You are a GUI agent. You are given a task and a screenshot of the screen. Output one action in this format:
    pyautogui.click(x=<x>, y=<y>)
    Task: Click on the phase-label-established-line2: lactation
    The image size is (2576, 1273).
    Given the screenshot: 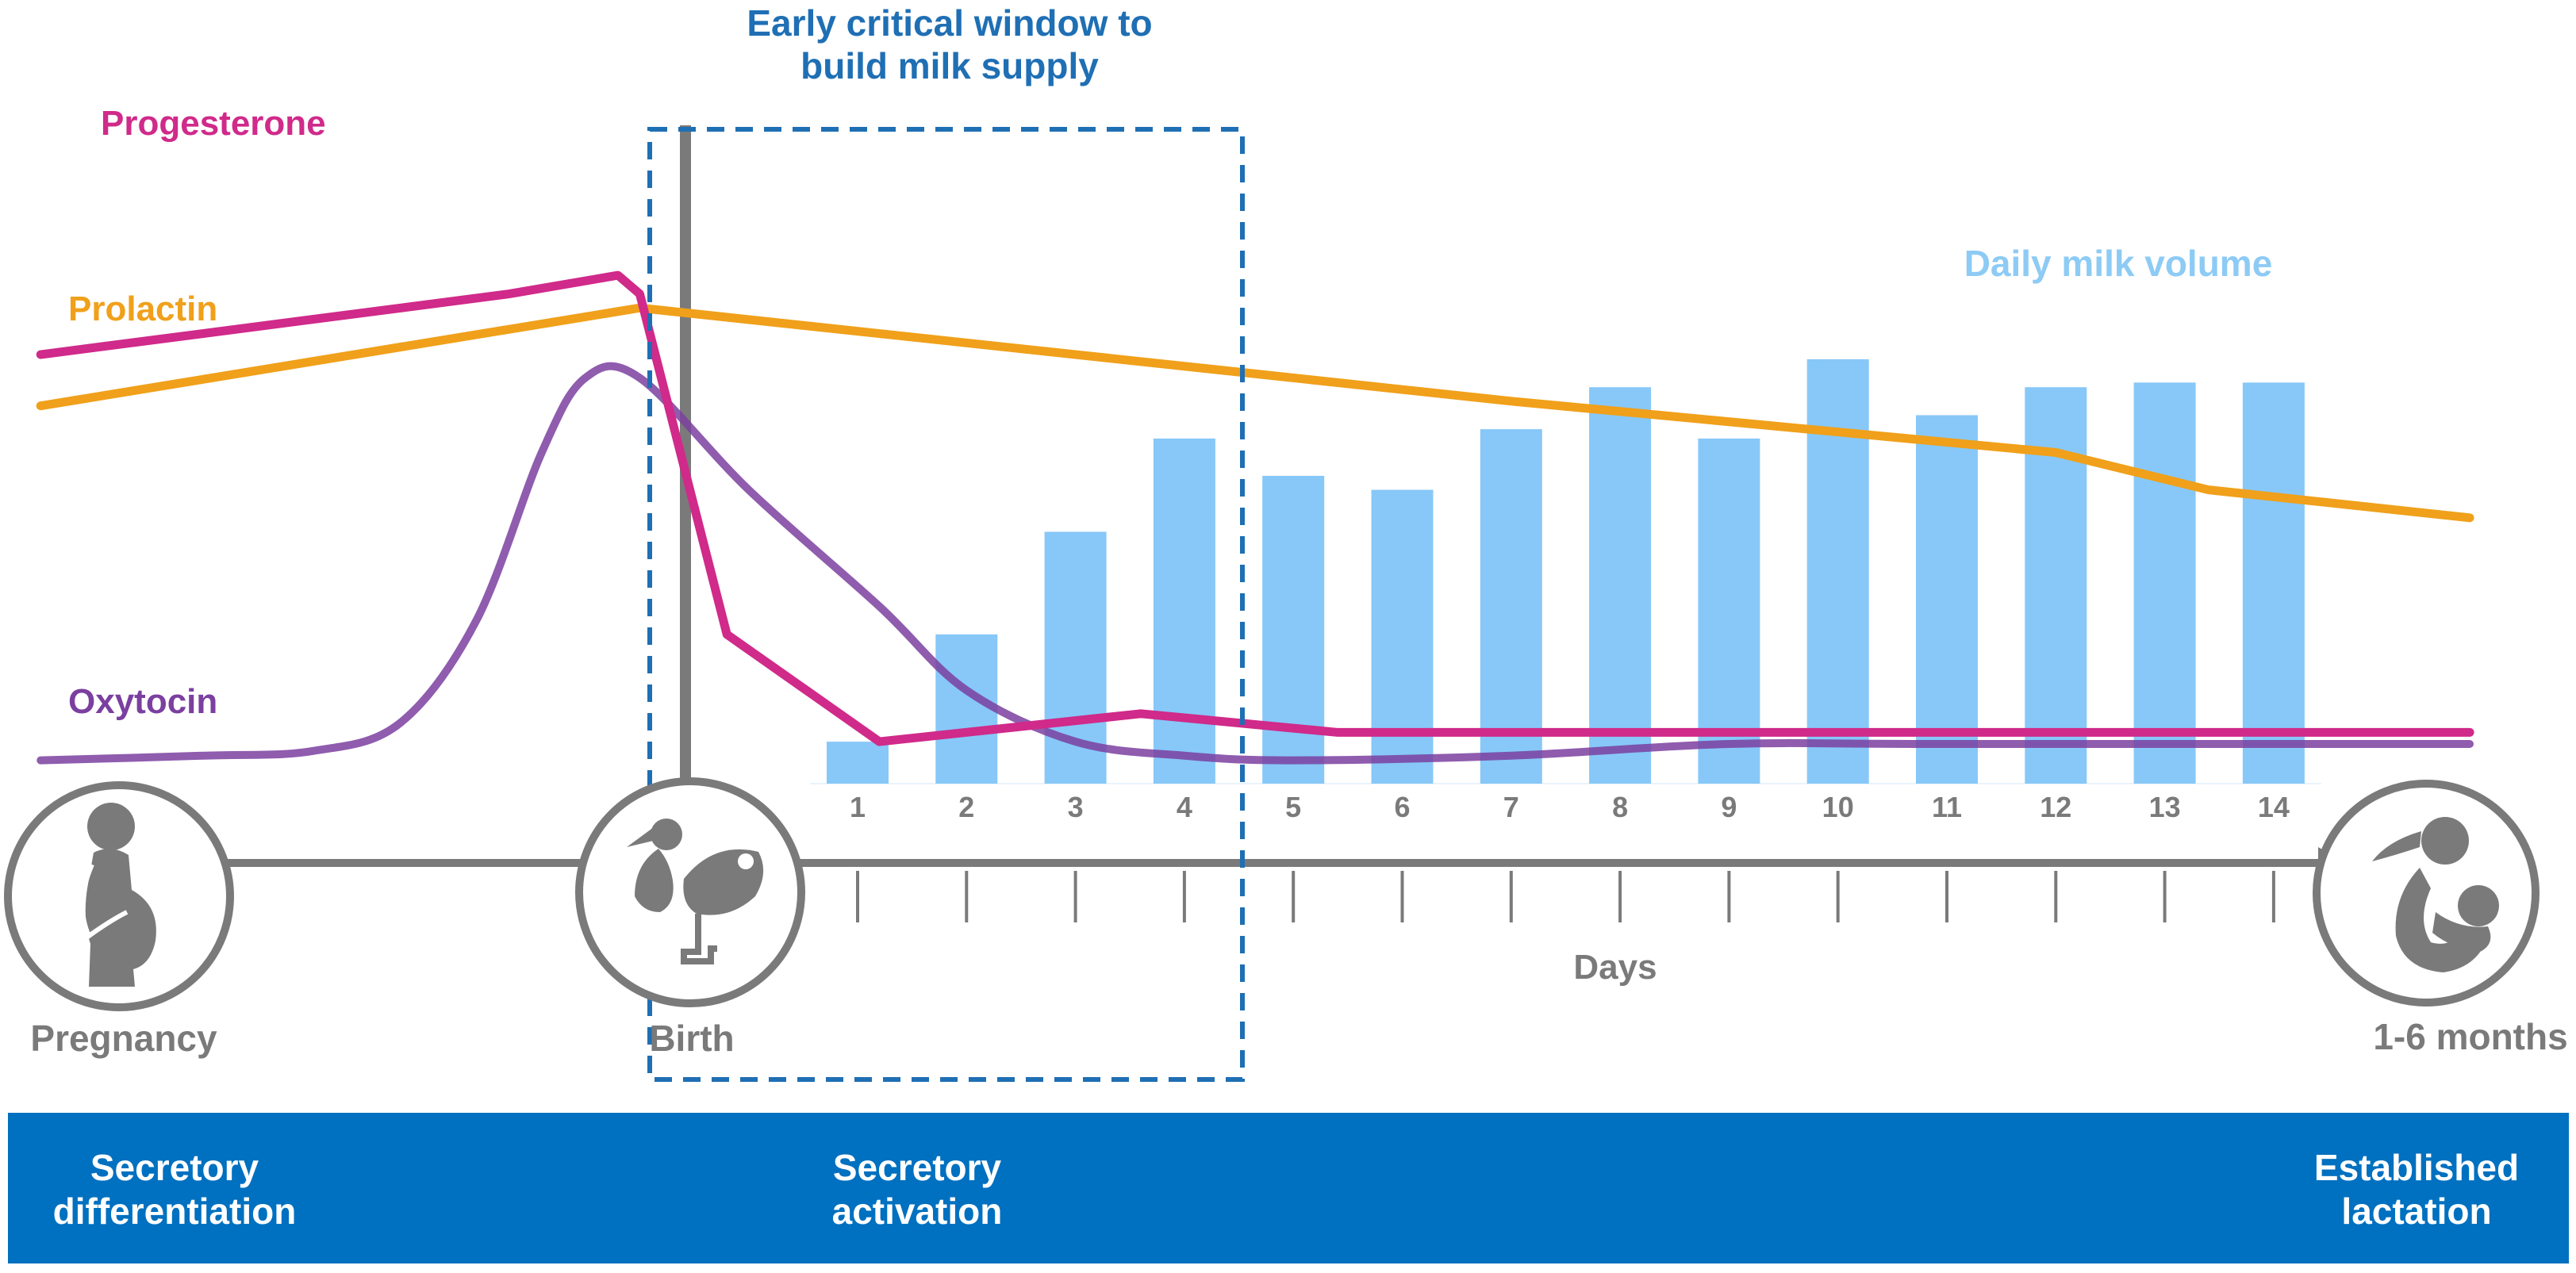 What is the action you would take?
    pyautogui.click(x=2416, y=1211)
    